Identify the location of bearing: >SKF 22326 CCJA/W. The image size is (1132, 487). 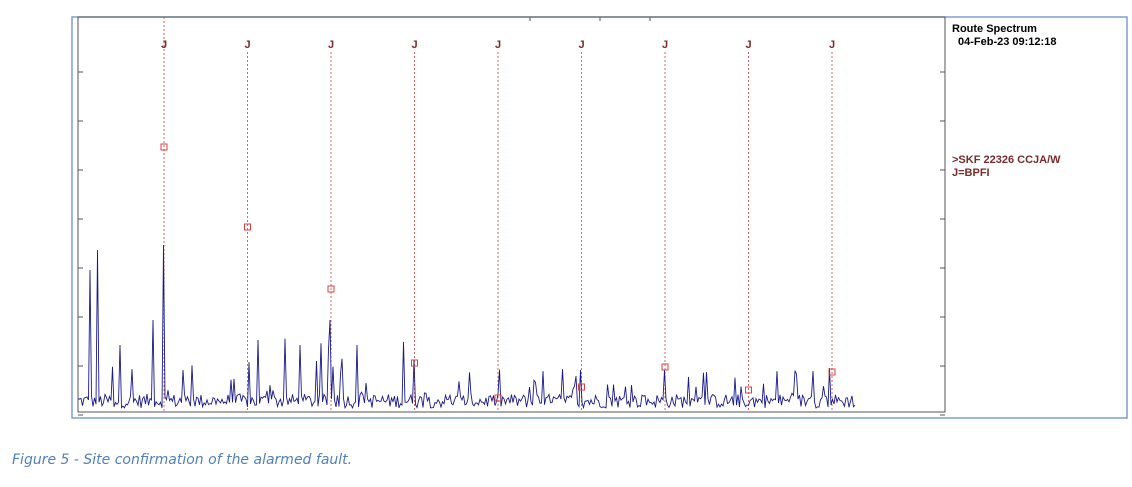
(1006, 160).